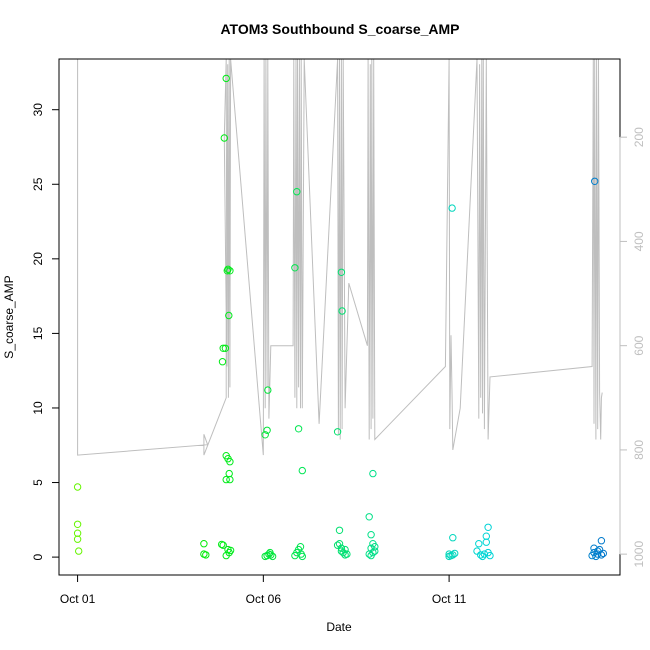 This screenshot has width=650, height=650. I want to click on y-tick-label: 30, so click(38, 110).